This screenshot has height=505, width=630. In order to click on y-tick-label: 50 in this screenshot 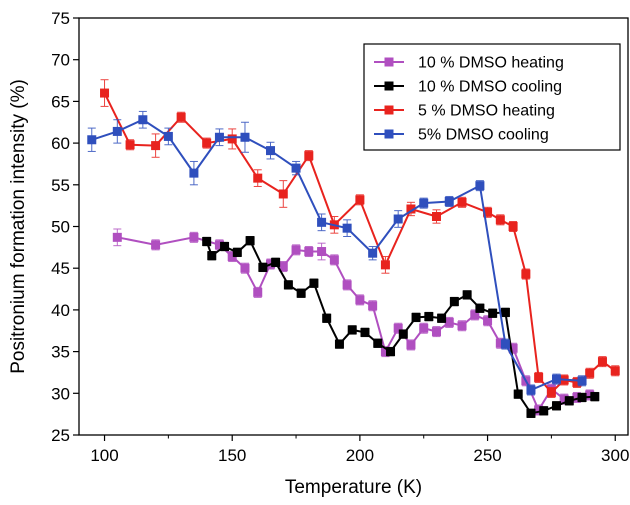, I will do `click(60, 227)`.